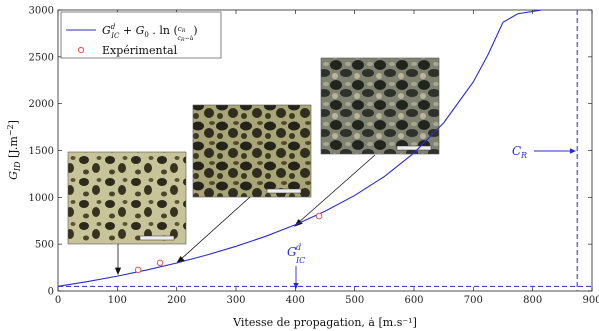 The width and height of the screenshot is (599, 331). Describe the element at coordinates (324, 322) in the screenshot. I see `x-axis-title: Vitesse de propagation, ȧ [m.s⁻¹]` at that location.